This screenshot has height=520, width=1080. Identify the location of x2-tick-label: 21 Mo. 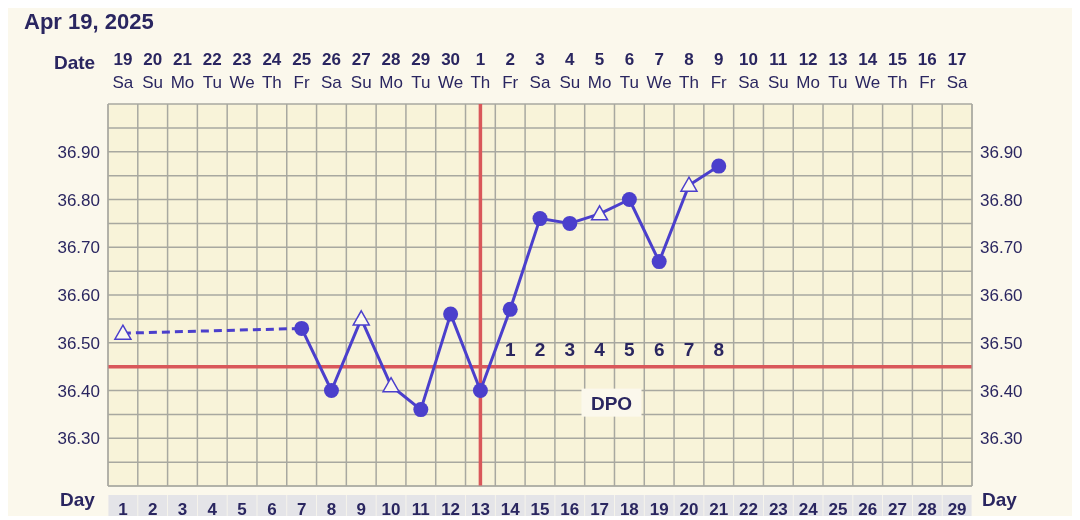
(182, 71).